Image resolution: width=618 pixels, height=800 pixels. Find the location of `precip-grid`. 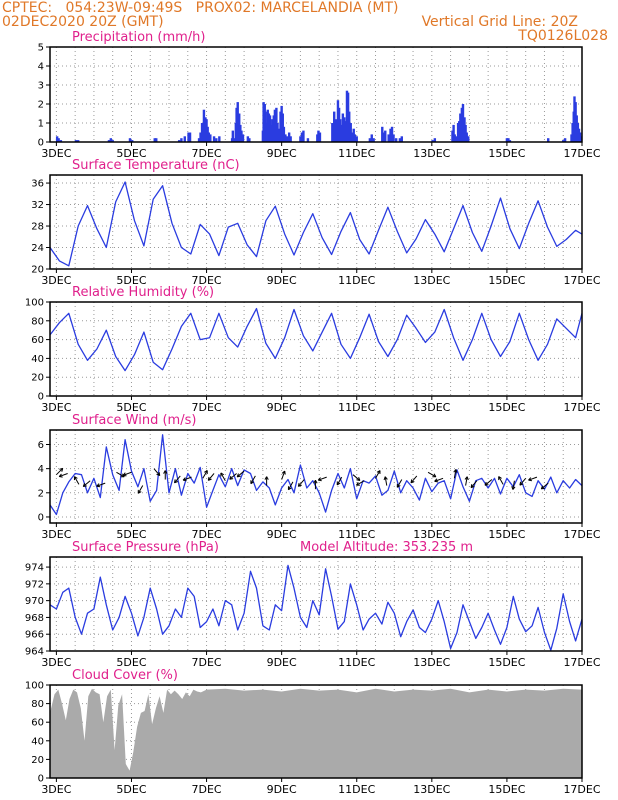

precip-grid is located at coordinates (316, 94).